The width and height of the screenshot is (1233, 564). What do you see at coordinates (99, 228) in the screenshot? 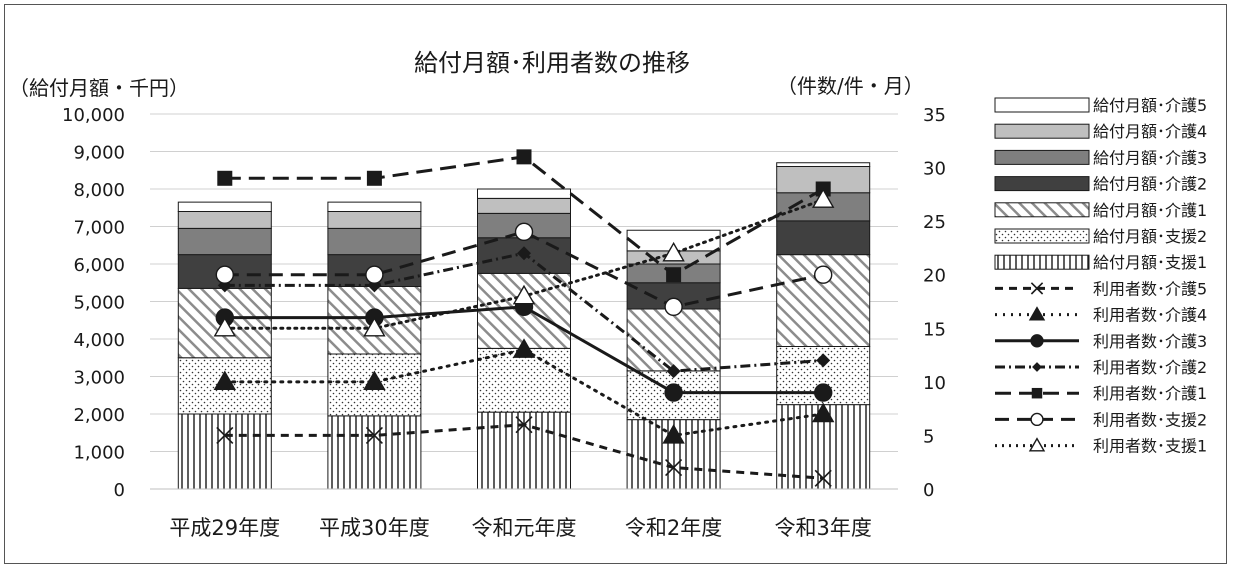
I see `left-tick-label: 7,000` at bounding box center [99, 228].